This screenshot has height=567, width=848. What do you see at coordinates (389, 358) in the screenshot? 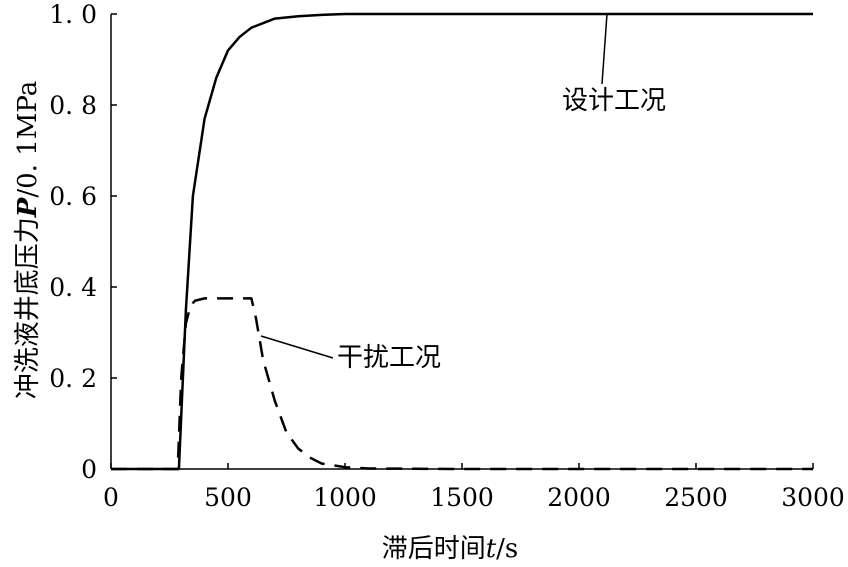
I see `annotation-label-disturb: 干扰工况` at bounding box center [389, 358].